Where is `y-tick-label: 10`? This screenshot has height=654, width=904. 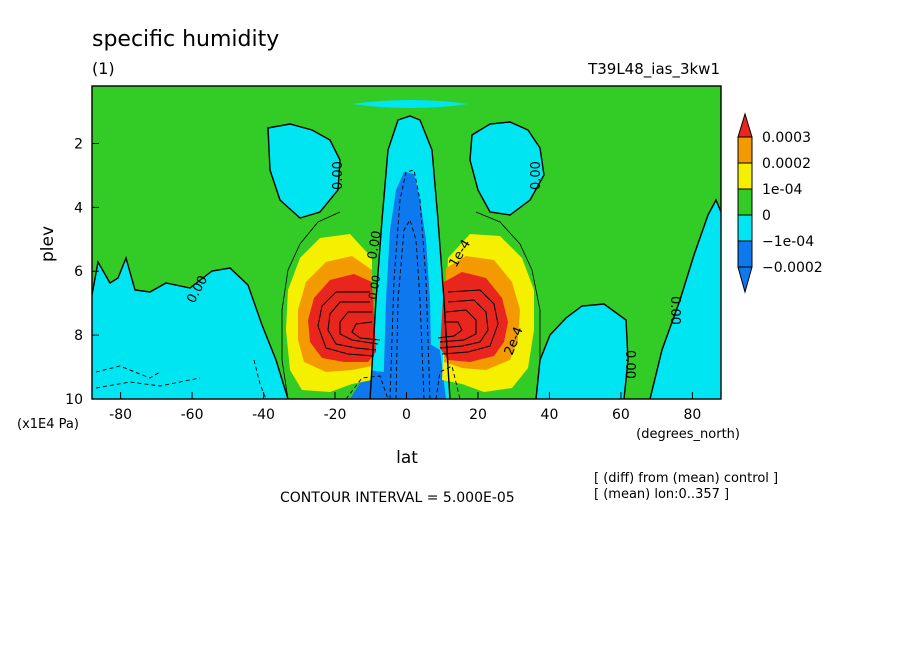 y-tick-label: 10 is located at coordinates (74, 400).